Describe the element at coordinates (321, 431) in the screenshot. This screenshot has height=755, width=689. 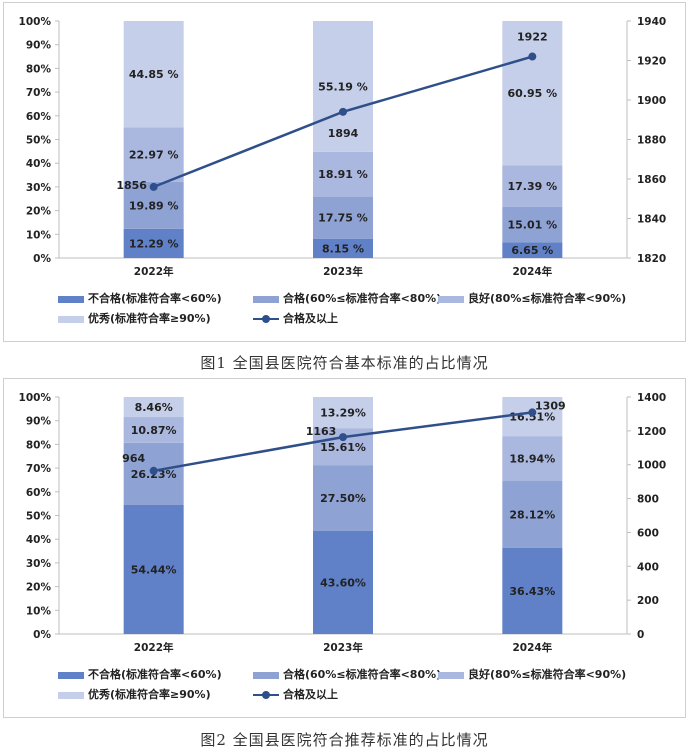
I see `line-data-label: 1163` at that location.